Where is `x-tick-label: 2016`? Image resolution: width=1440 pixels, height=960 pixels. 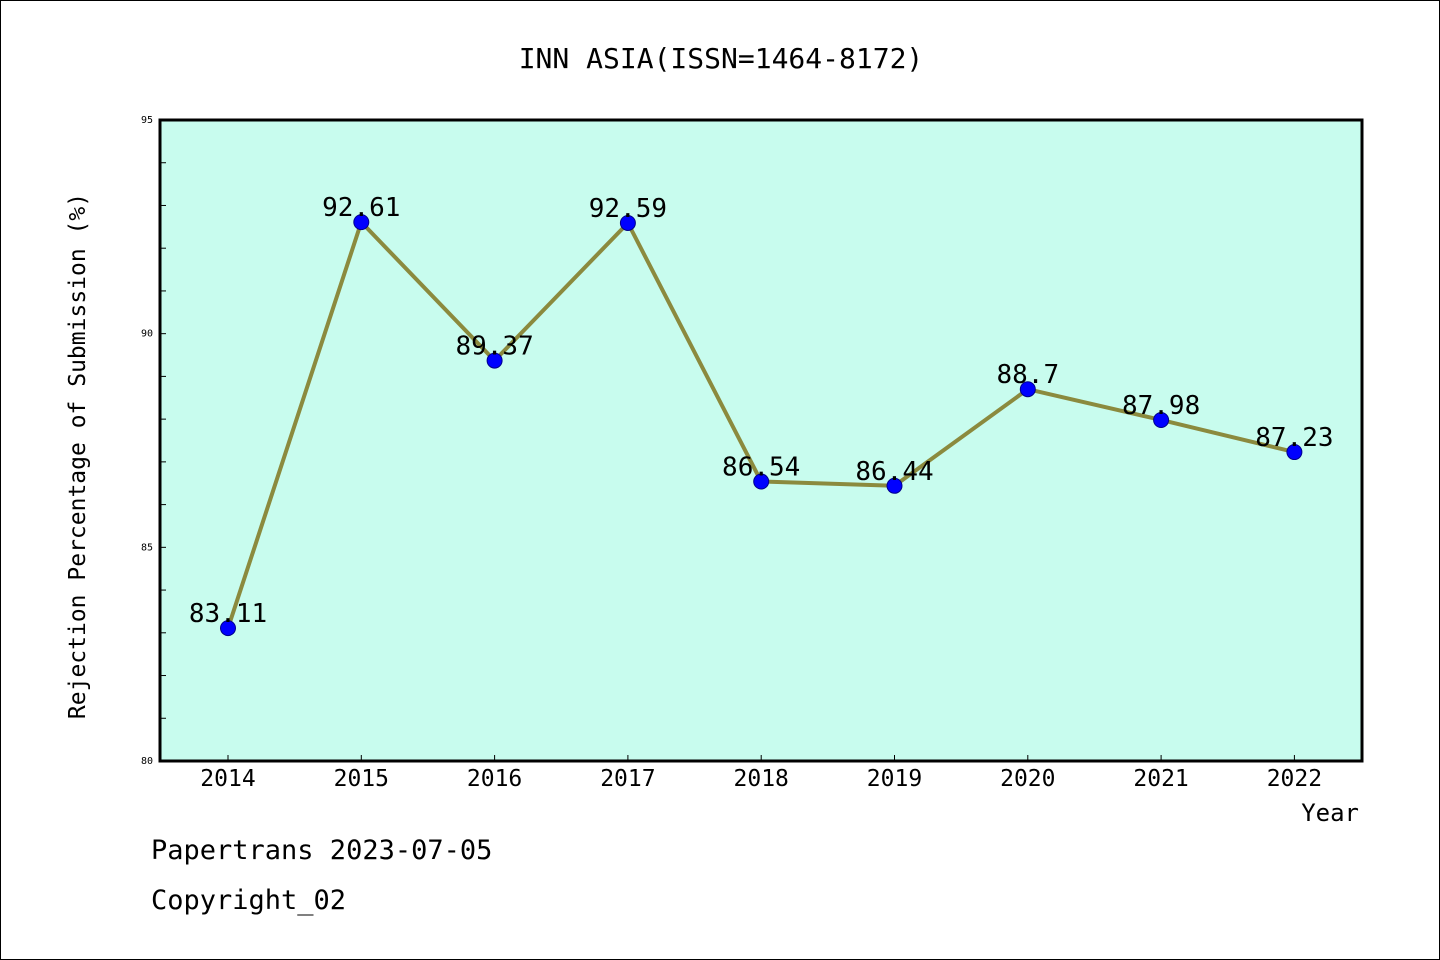 x-tick-label: 2016 is located at coordinates (494, 779).